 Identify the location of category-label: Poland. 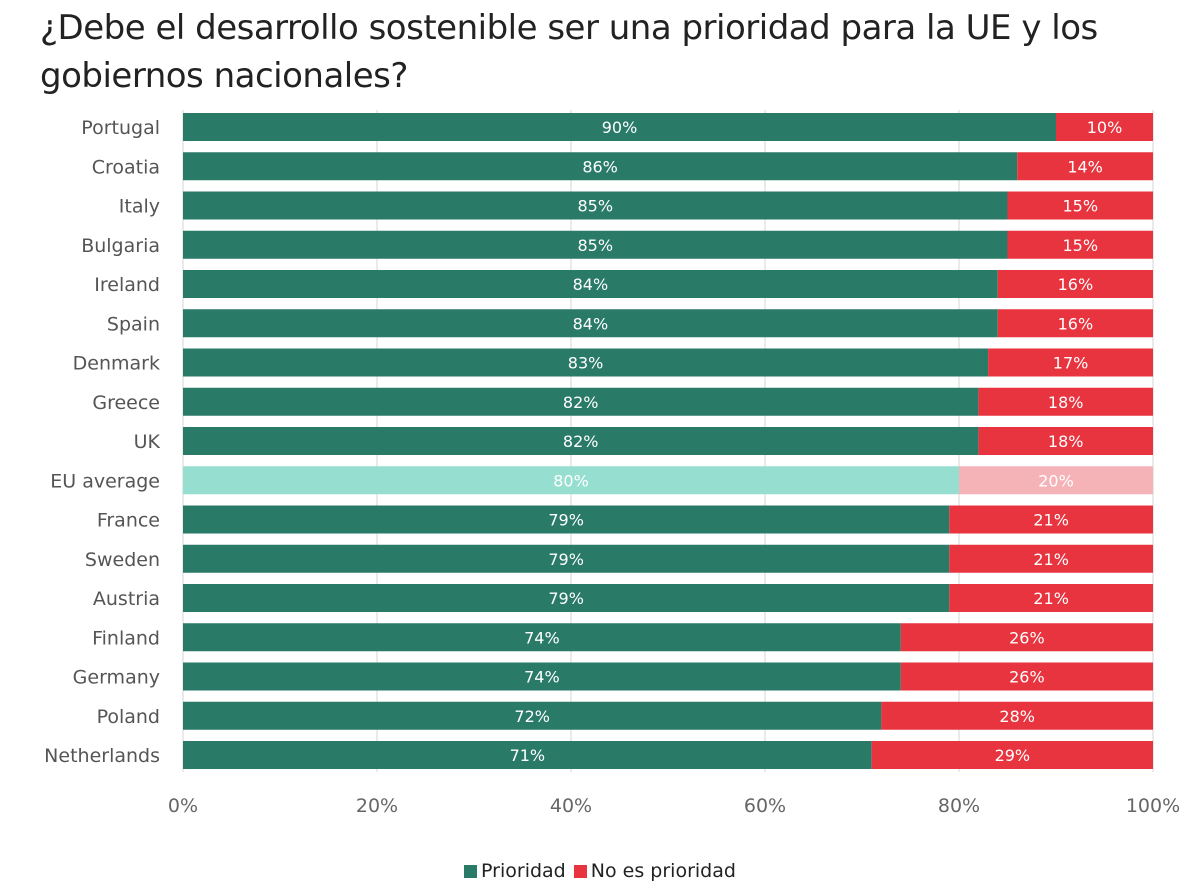
(128, 717).